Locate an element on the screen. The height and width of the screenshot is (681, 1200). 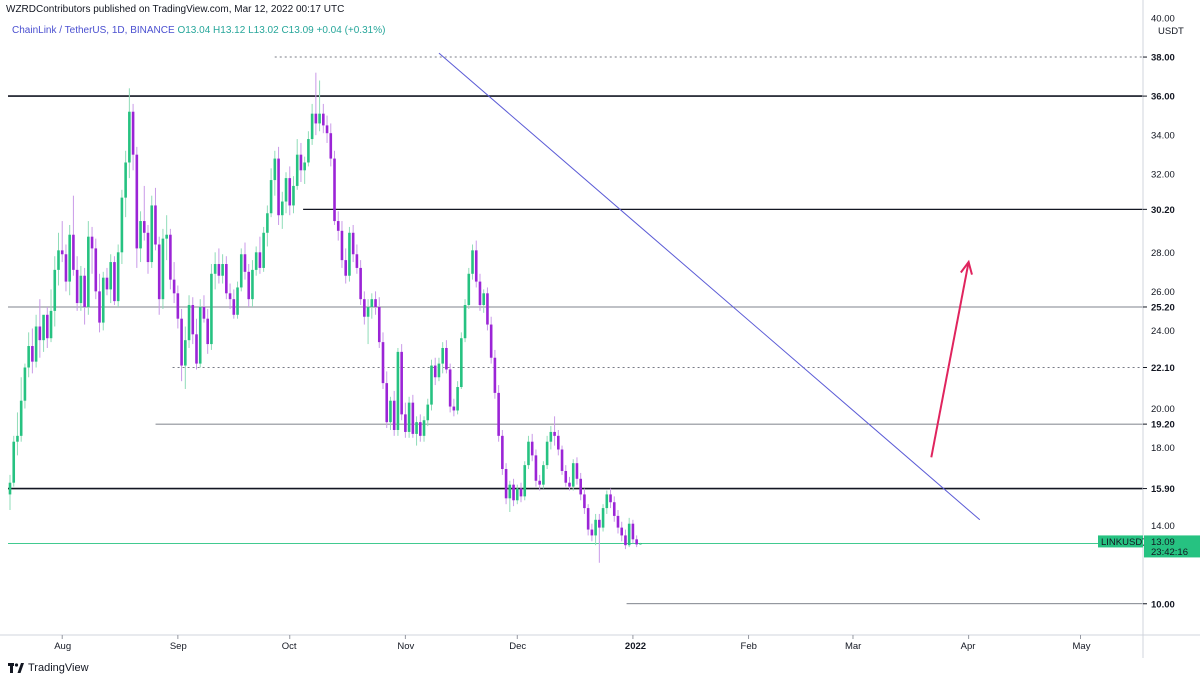
price-tick-label: 25.20 is located at coordinates (1163, 307).